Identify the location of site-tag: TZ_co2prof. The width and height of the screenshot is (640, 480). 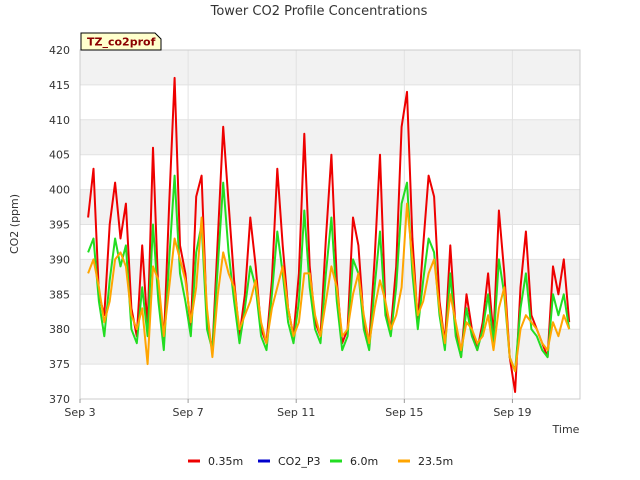
(121, 41).